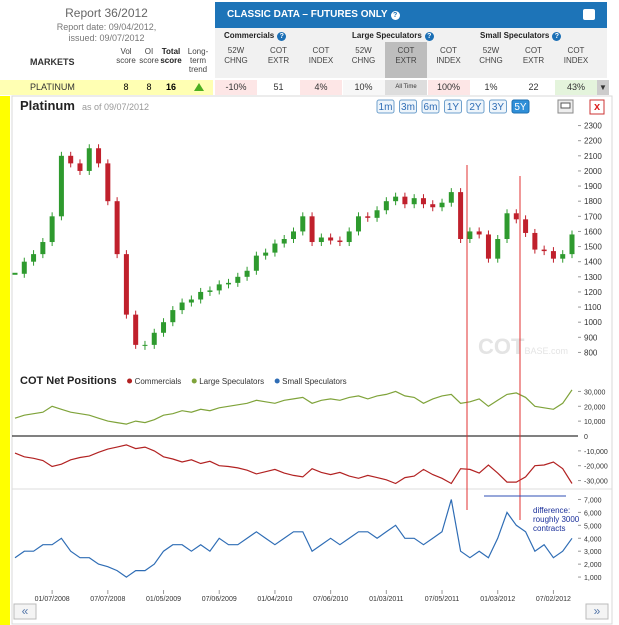 This screenshot has width=619, height=625. What do you see at coordinates (249, 35) in the screenshot?
I see `group-label: Commercials` at bounding box center [249, 35].